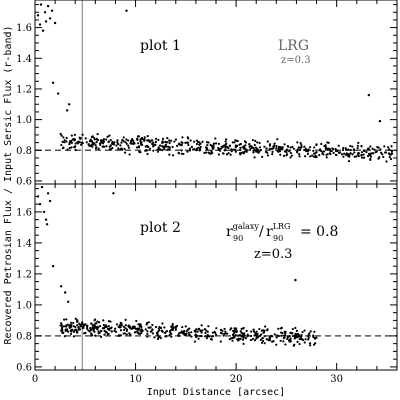  Describe the element at coordinates (160, 228) in the screenshot. I see `plot-2-title: plot 2` at that location.